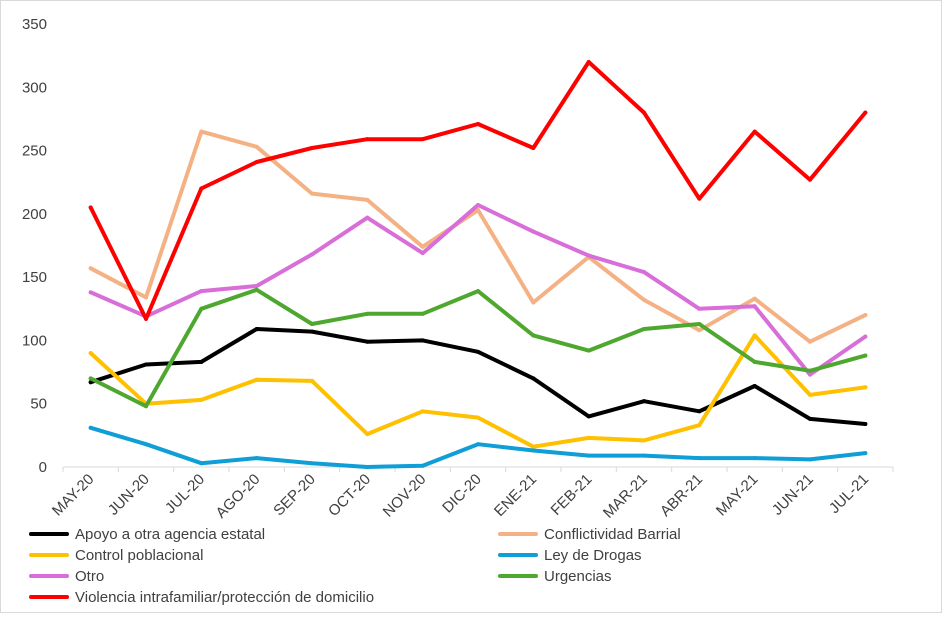  What do you see at coordinates (462, 494) in the screenshot?
I see `x-tick-label: DIC-20` at bounding box center [462, 494].